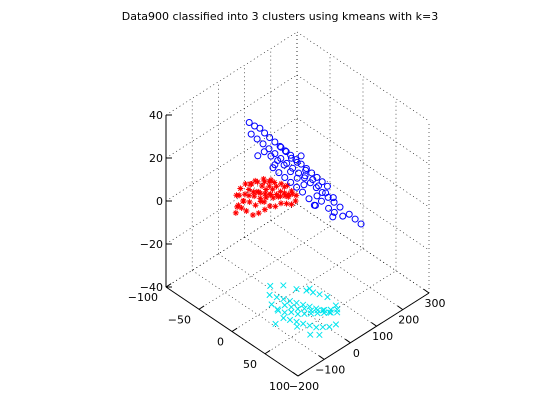 The width and height of the screenshot is (560, 420). Describe the element at coordinates (408, 320) in the screenshot. I see `x-tick-label: 200` at that location.